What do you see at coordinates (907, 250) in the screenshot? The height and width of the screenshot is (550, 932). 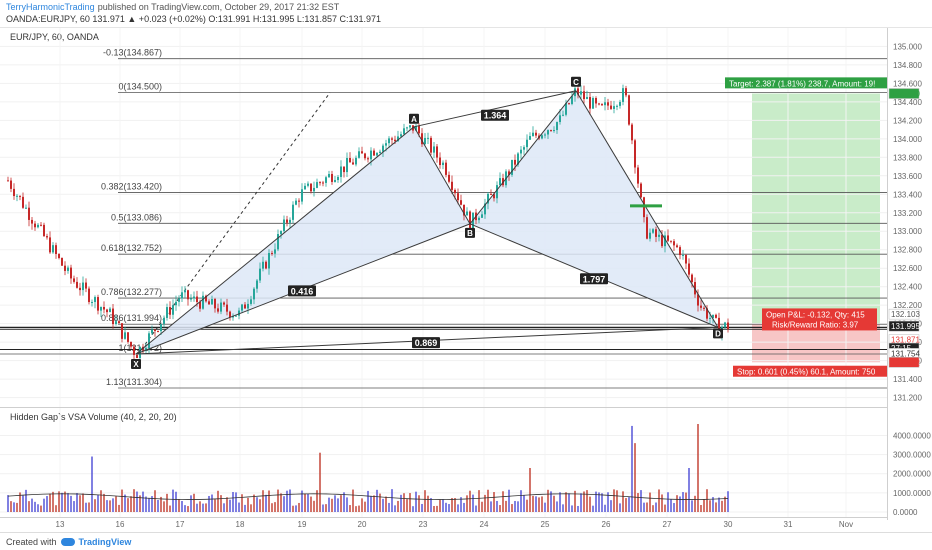 I see `price-tick-label: 132.800` at bounding box center [907, 250].